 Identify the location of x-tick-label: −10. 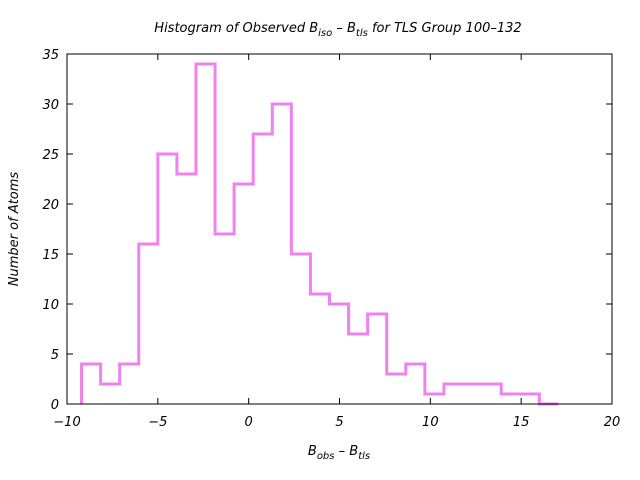
(66, 422).